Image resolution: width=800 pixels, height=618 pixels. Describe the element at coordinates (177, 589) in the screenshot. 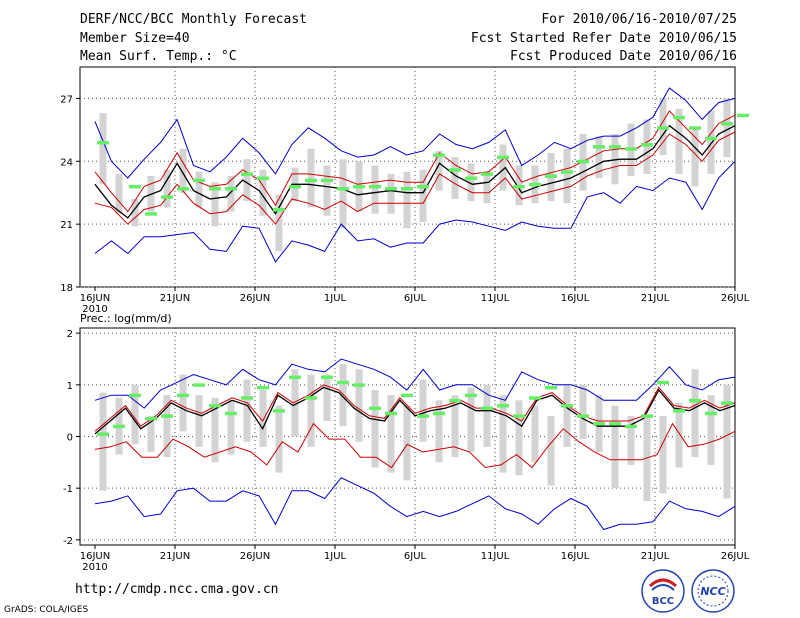

I see `source-url: http://cmdp.ncc.cma.gov.cn` at that location.